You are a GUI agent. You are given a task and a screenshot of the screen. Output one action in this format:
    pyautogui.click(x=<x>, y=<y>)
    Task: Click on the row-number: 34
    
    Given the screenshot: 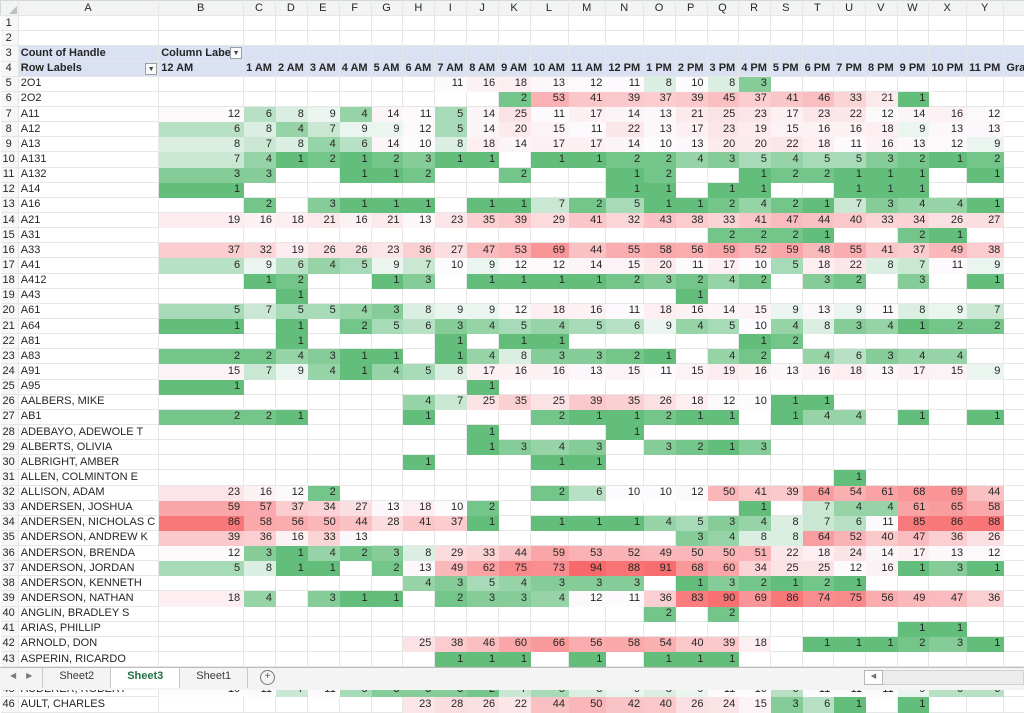 What is the action you would take?
    pyautogui.click(x=9, y=523)
    